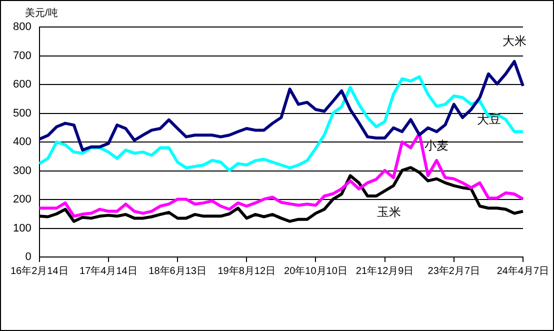 This screenshot has width=554, height=331. I want to click on y-tick-label: 0, so click(28, 257).